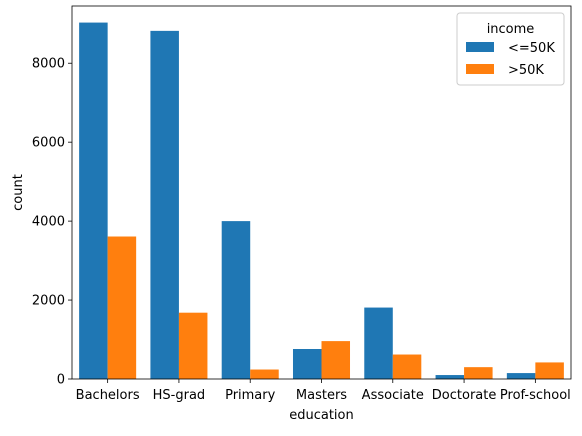 The width and height of the screenshot is (582, 436). What do you see at coordinates (61, 380) in the screenshot?
I see `y-tick-label: 0` at bounding box center [61, 380].